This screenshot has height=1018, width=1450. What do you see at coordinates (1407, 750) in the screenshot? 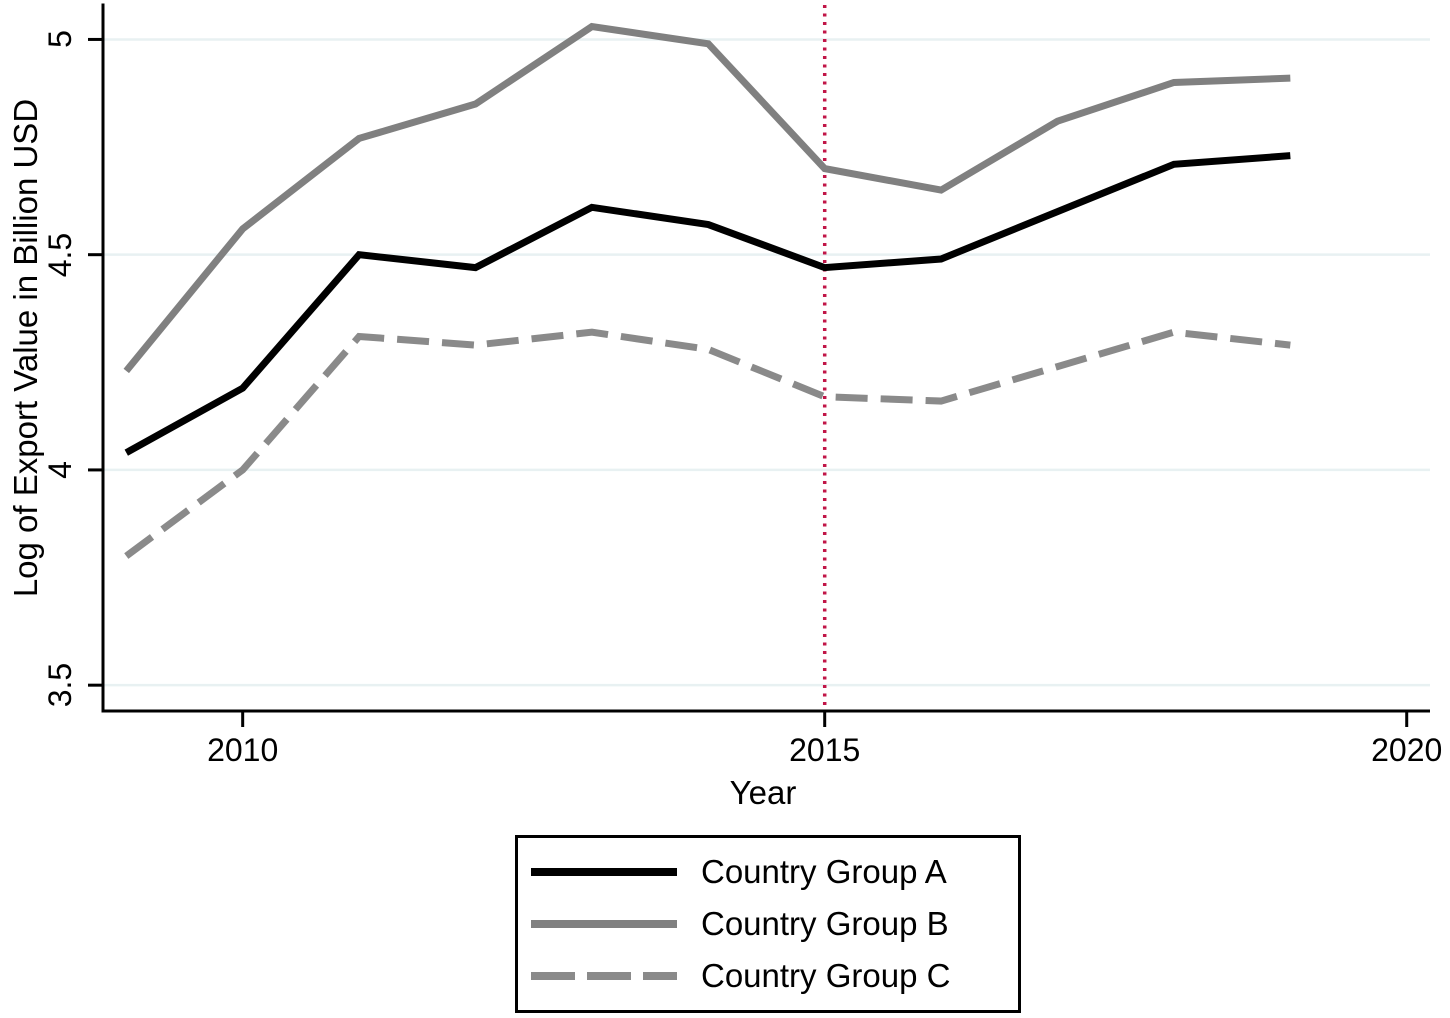
I see `x-tick-label: 2020` at bounding box center [1407, 750].